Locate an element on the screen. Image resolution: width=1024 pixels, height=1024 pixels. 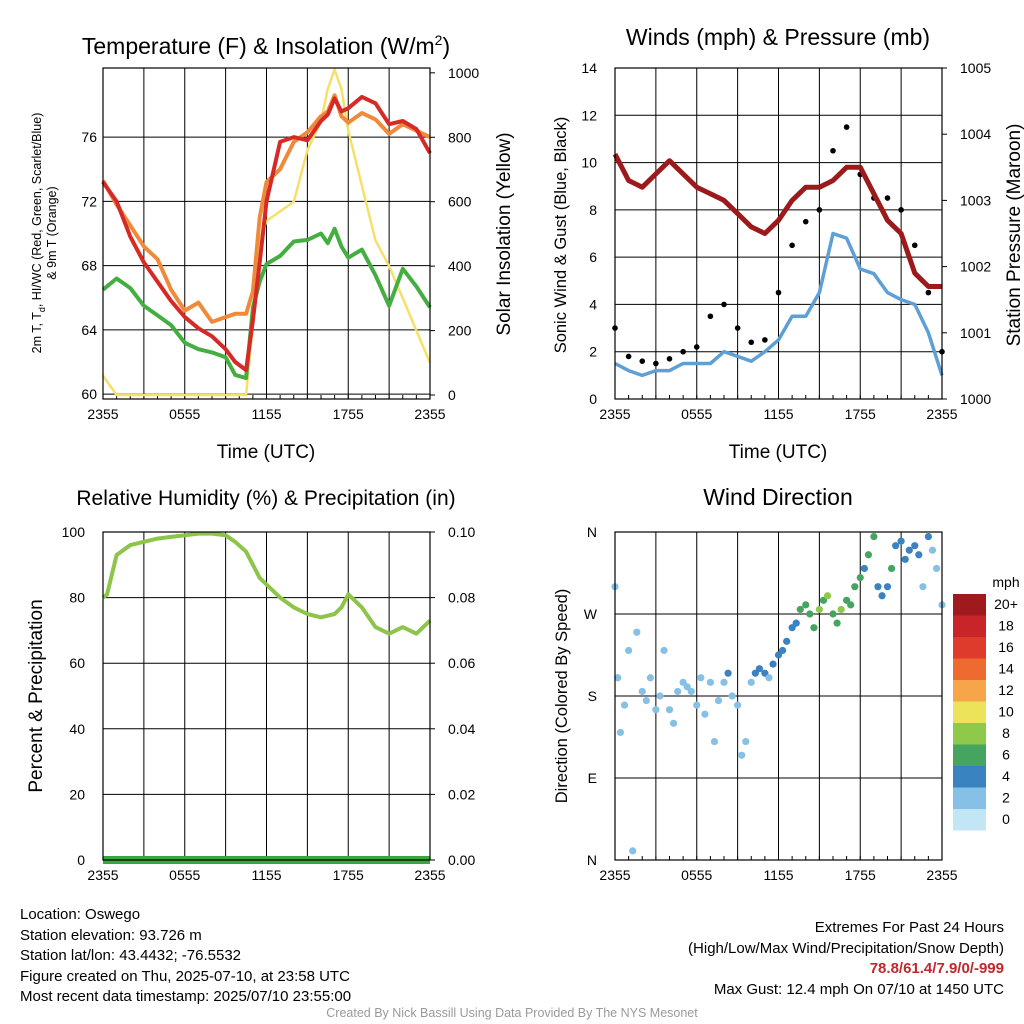
winds-x-label: Time (UTC) is located at coordinates (778, 452).